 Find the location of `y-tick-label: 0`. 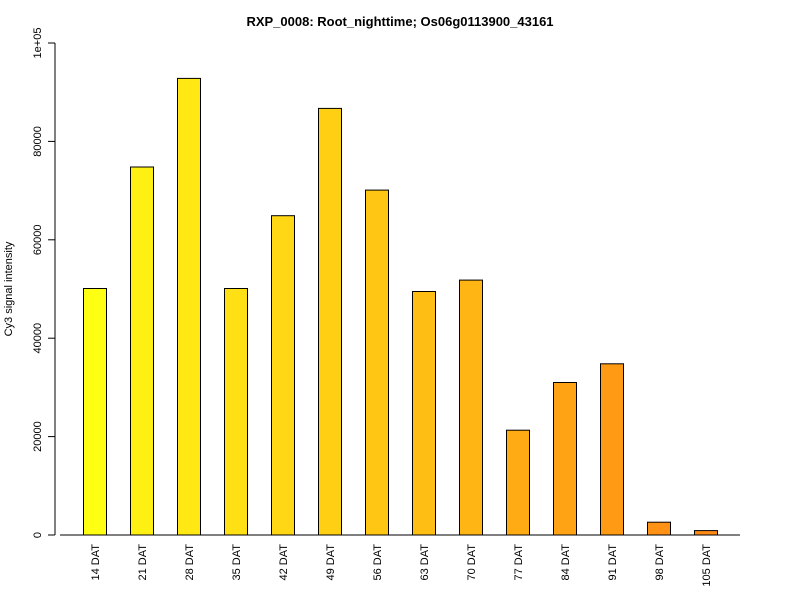

y-tick-label: 0 is located at coordinates (38, 535).